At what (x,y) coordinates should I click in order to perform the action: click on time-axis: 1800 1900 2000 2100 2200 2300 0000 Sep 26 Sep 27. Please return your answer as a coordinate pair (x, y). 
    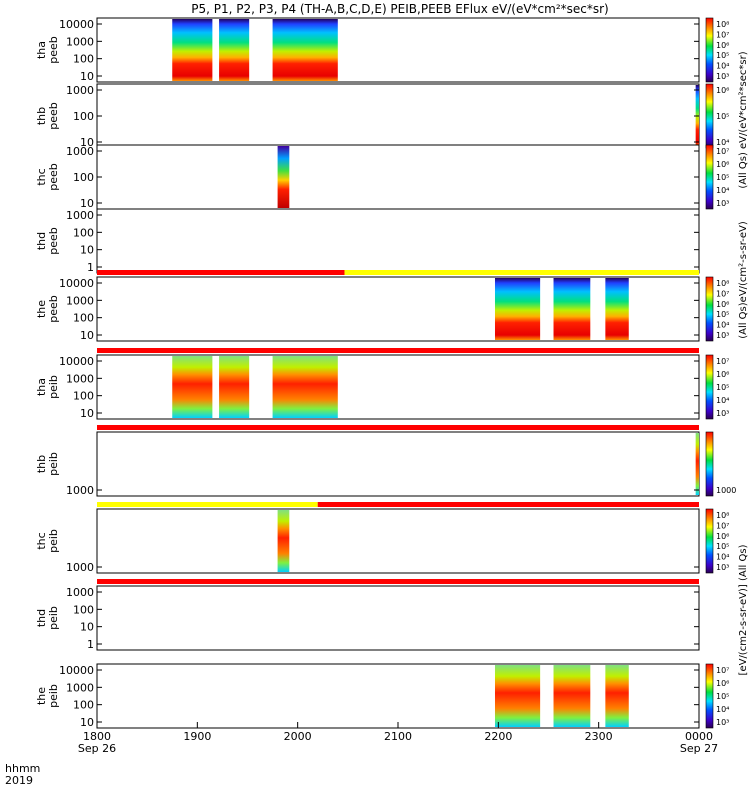
    Looking at the image, I should click on (398, 738).